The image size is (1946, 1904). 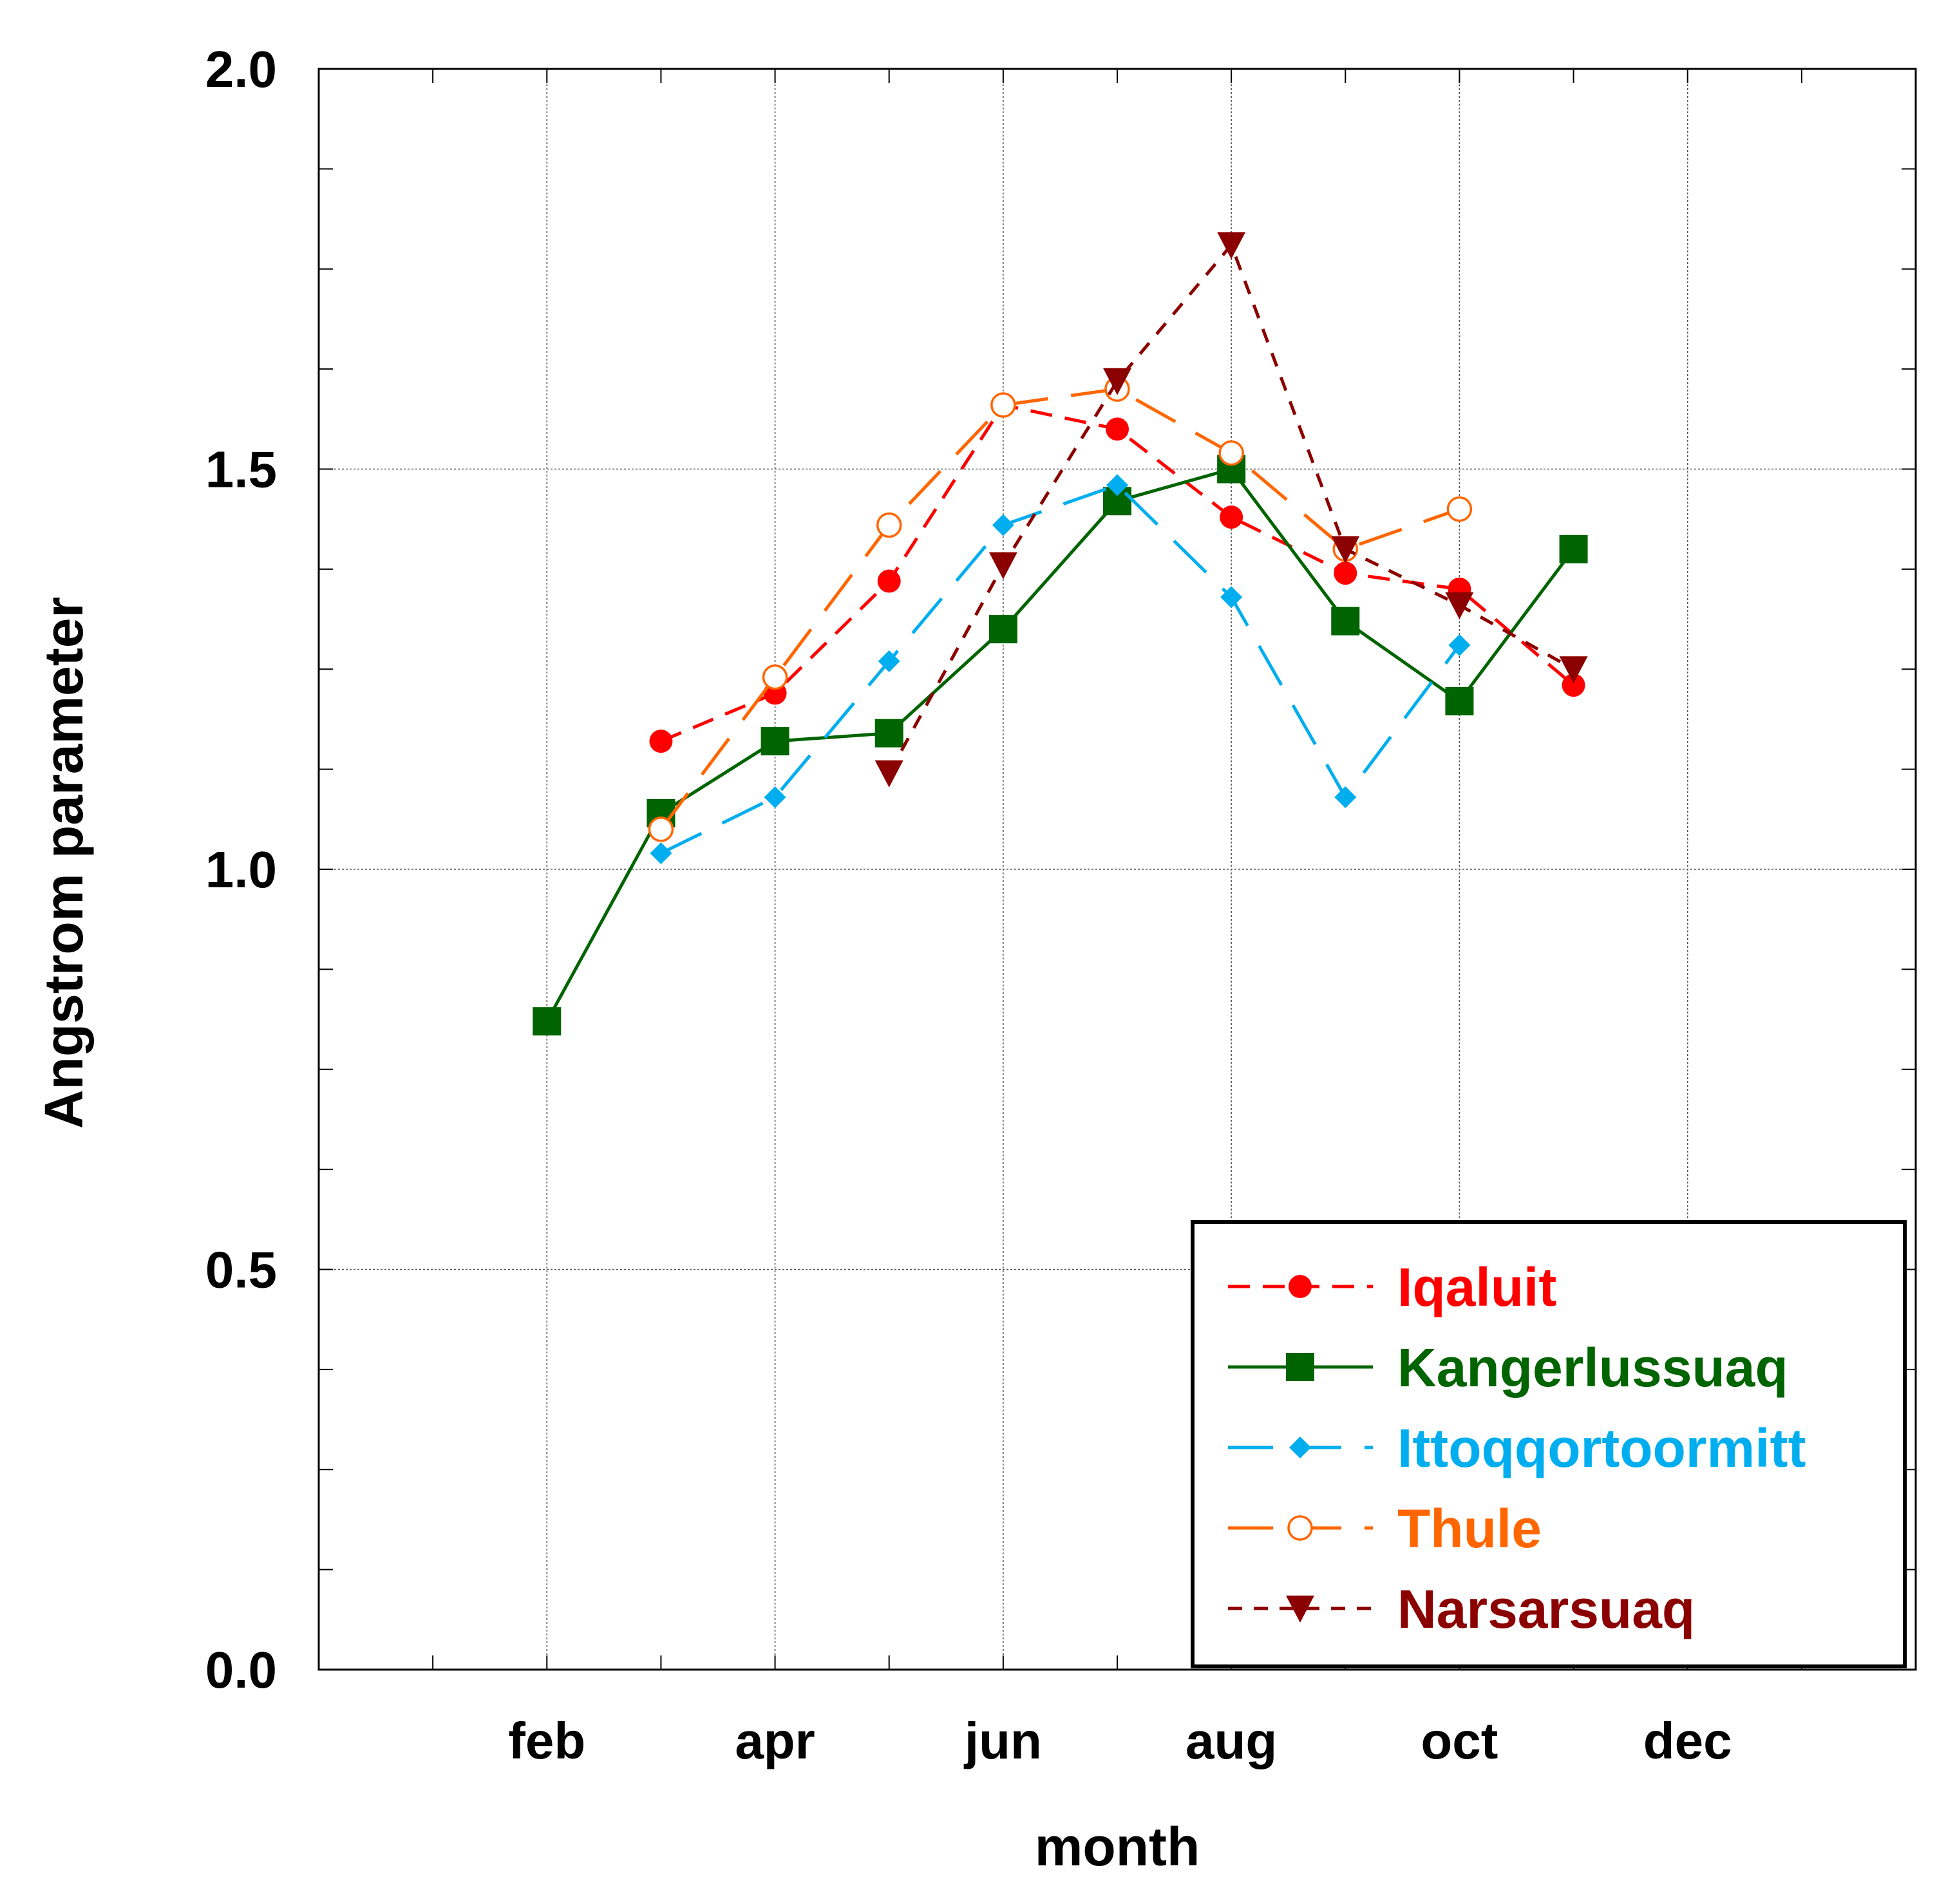 What do you see at coordinates (1459, 1740) in the screenshot?
I see `x-tick-label: oct` at bounding box center [1459, 1740].